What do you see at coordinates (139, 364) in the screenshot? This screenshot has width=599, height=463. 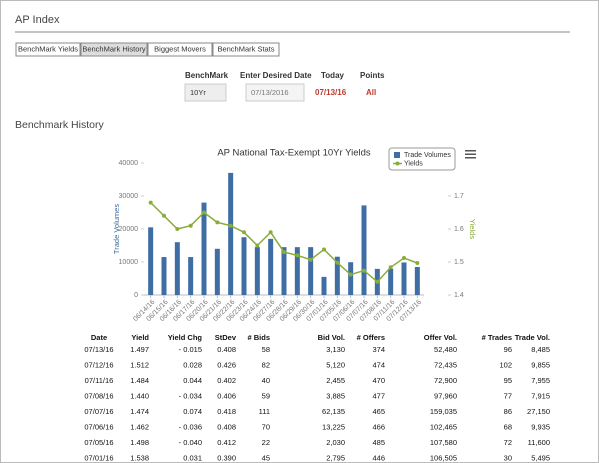 I see `cell: 1.512` at bounding box center [139, 364].